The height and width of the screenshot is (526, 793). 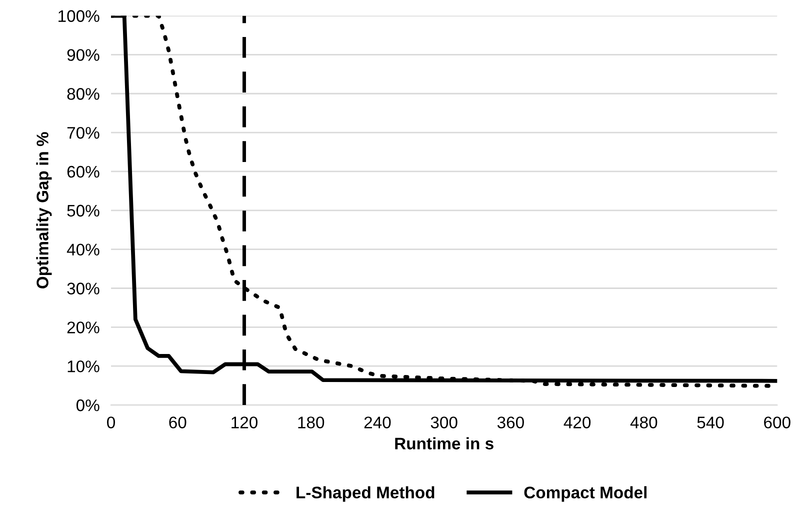 I want to click on x-tick-label: 60, so click(x=177, y=422).